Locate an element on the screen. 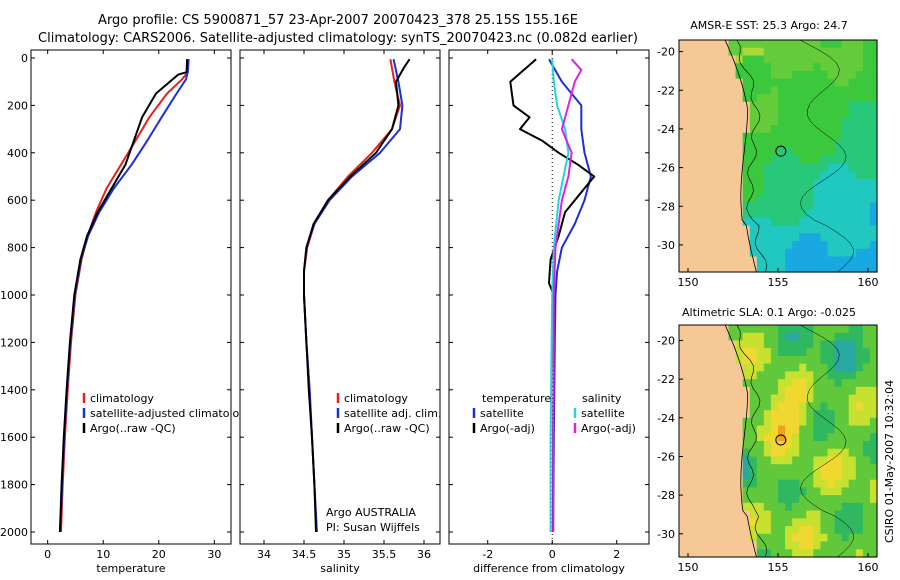  y-tick-label: 1000 is located at coordinates (14, 295).